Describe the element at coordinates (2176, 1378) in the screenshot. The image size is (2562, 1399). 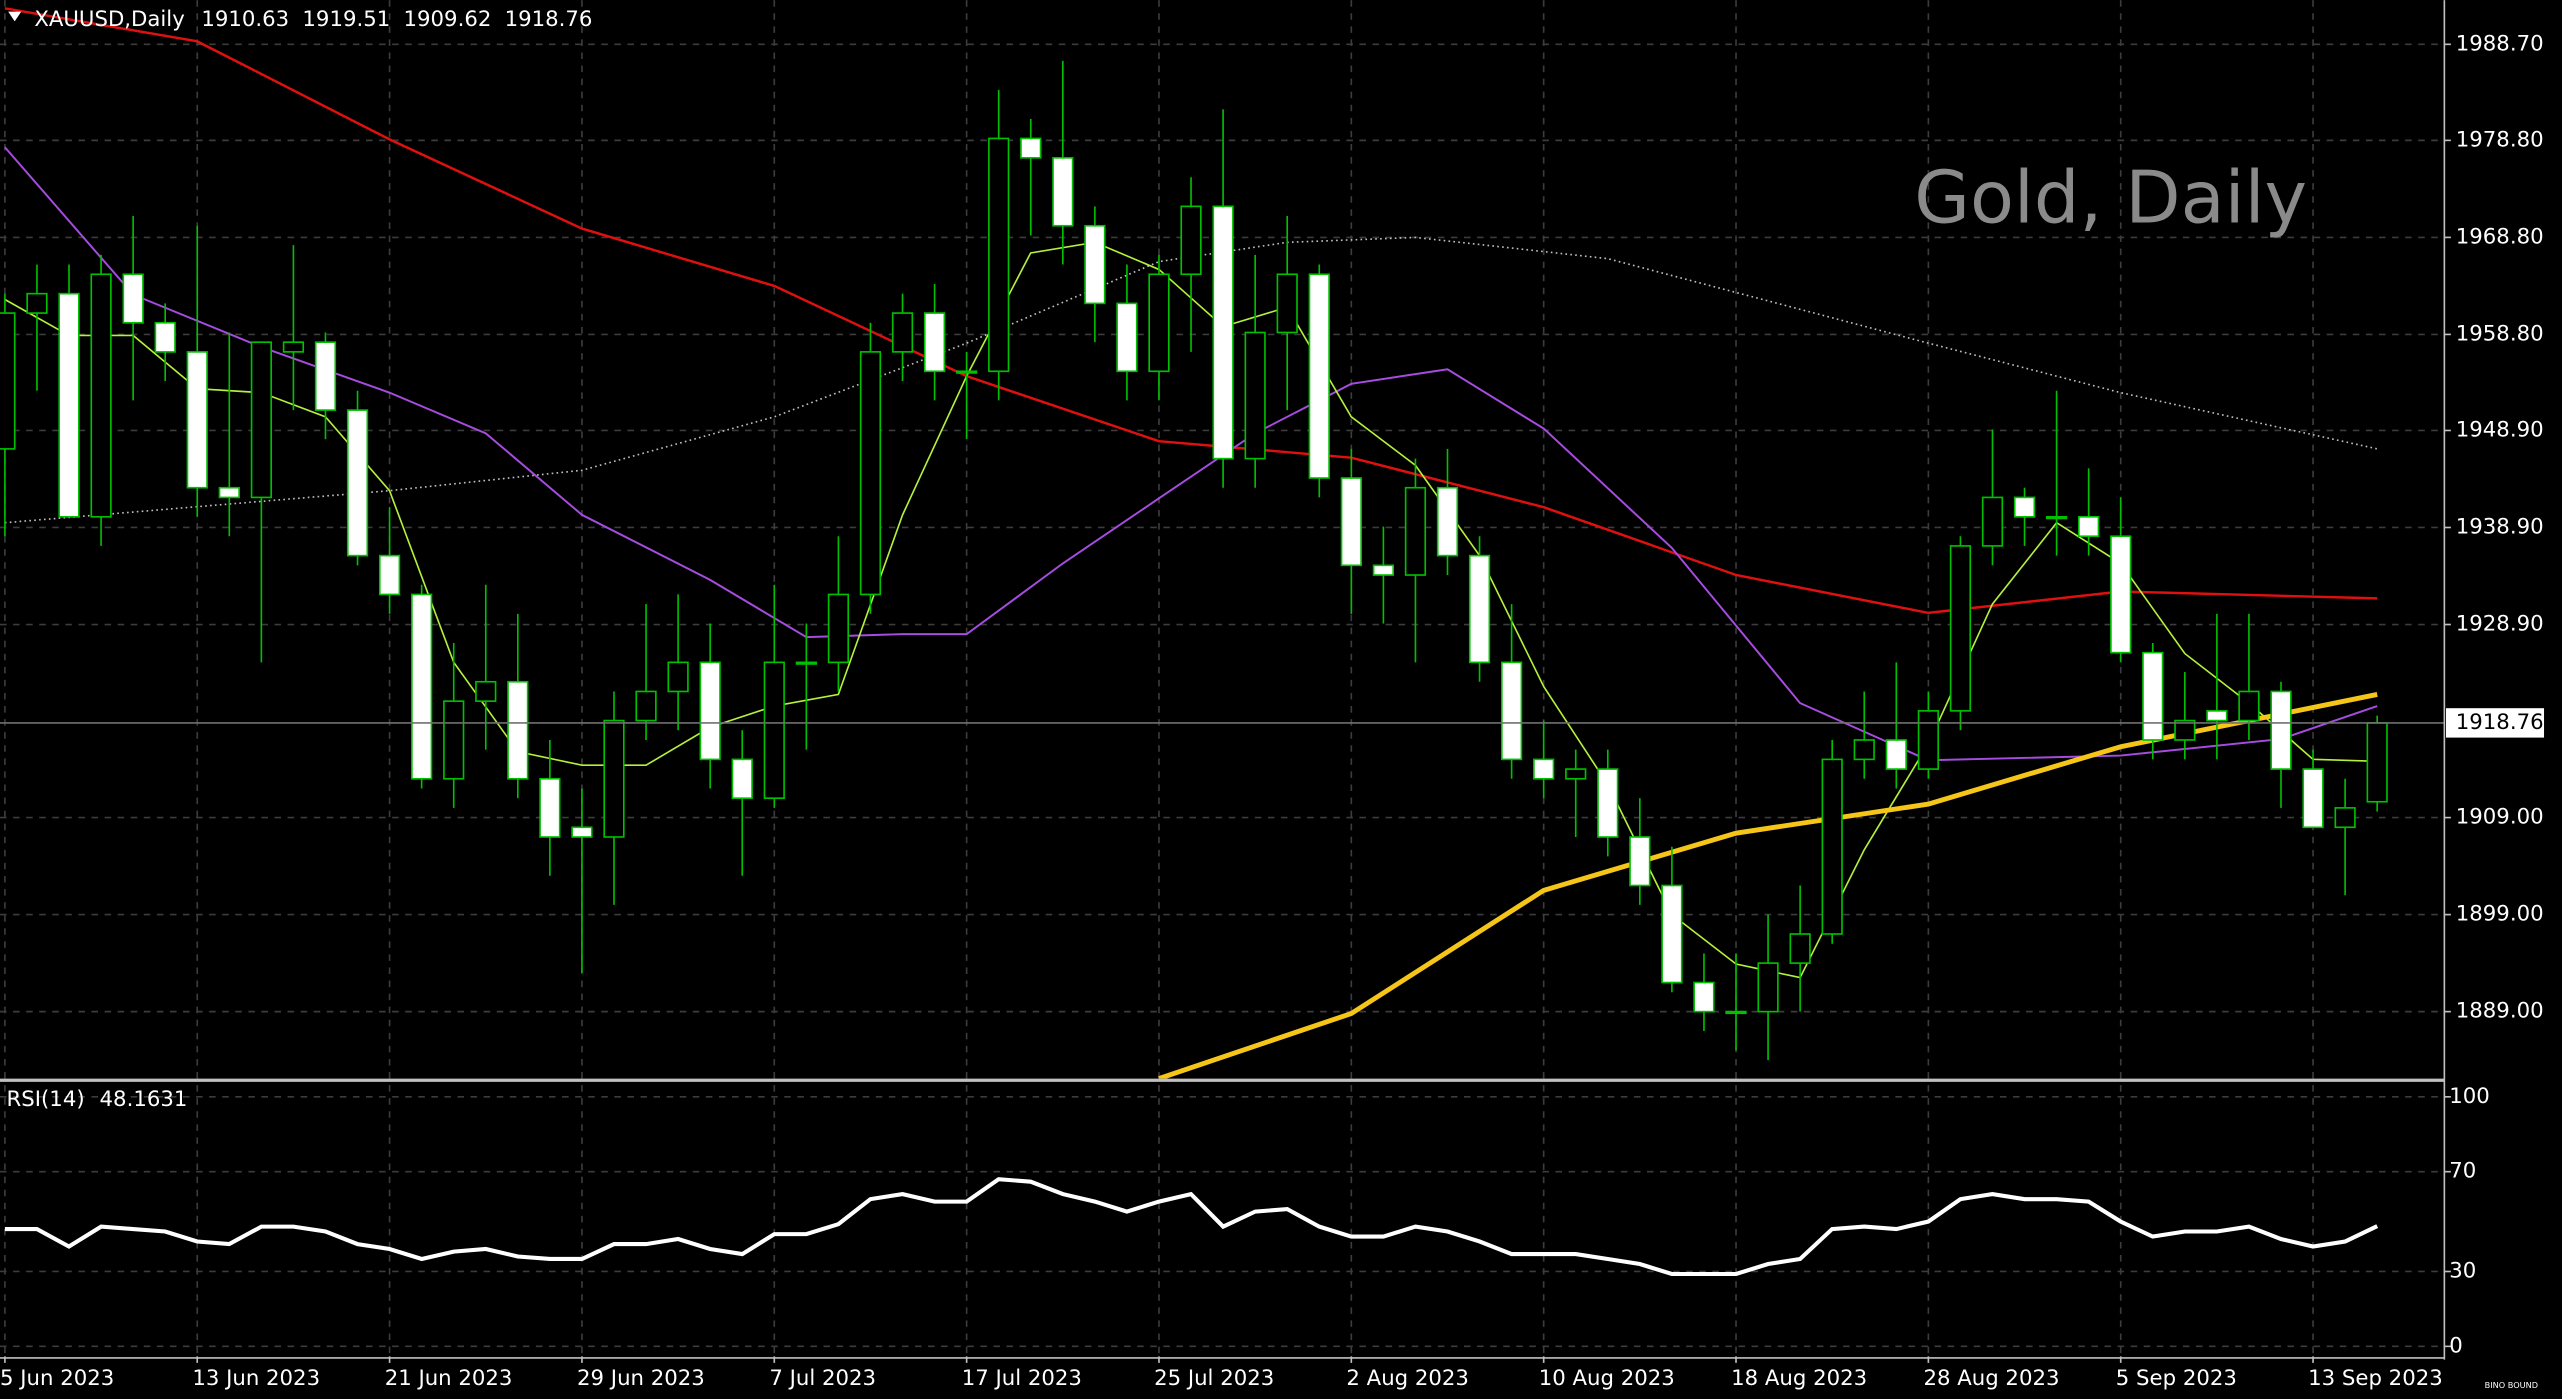
I see `x-tick-label: 5 Sep 2023` at that location.